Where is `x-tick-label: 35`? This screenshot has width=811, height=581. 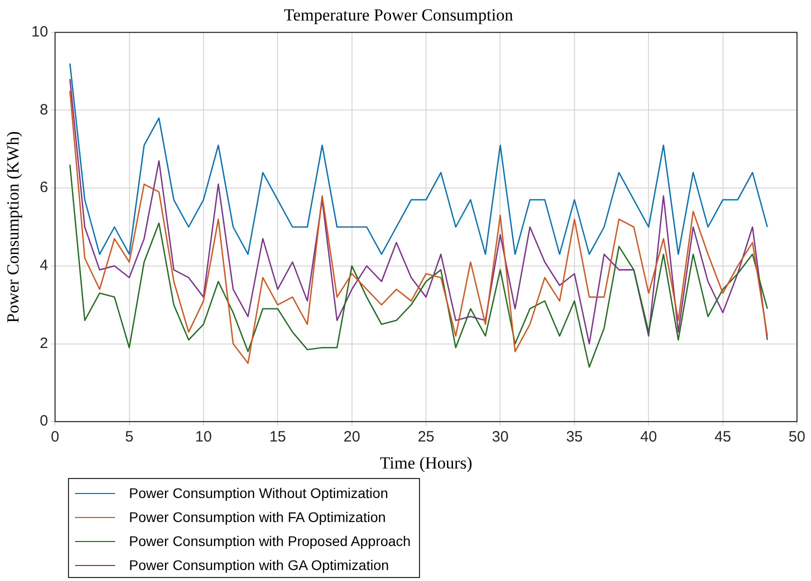 x-tick-label: 35 is located at coordinates (574, 437).